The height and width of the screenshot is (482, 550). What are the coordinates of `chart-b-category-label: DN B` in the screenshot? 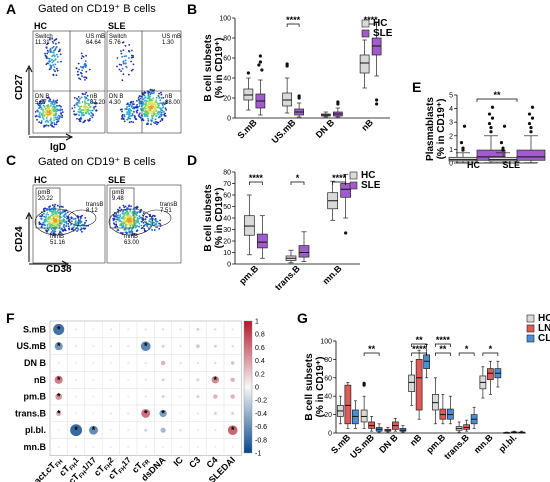 It's located at (325, 128).